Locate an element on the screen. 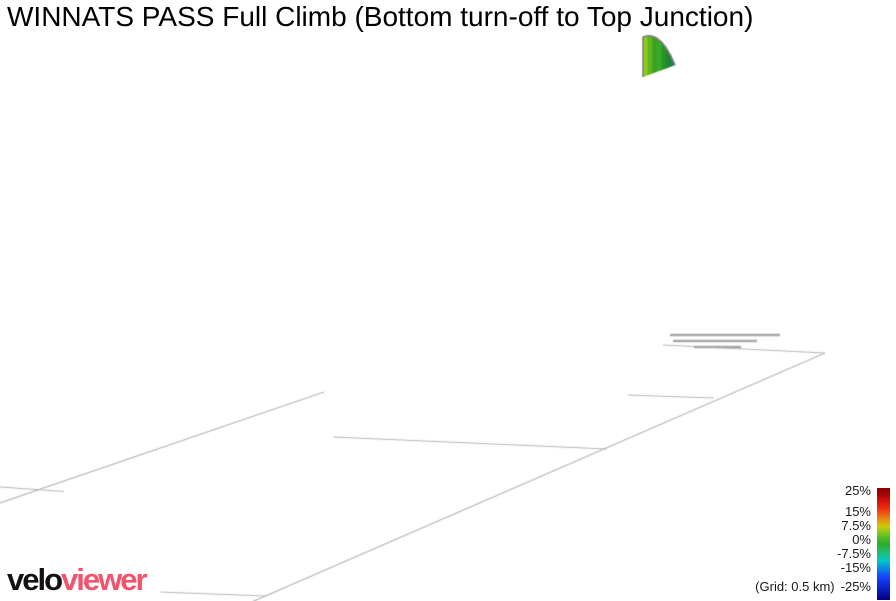 This screenshot has width=896, height=601. brand-logo-viewer: viewer is located at coordinates (104, 579).